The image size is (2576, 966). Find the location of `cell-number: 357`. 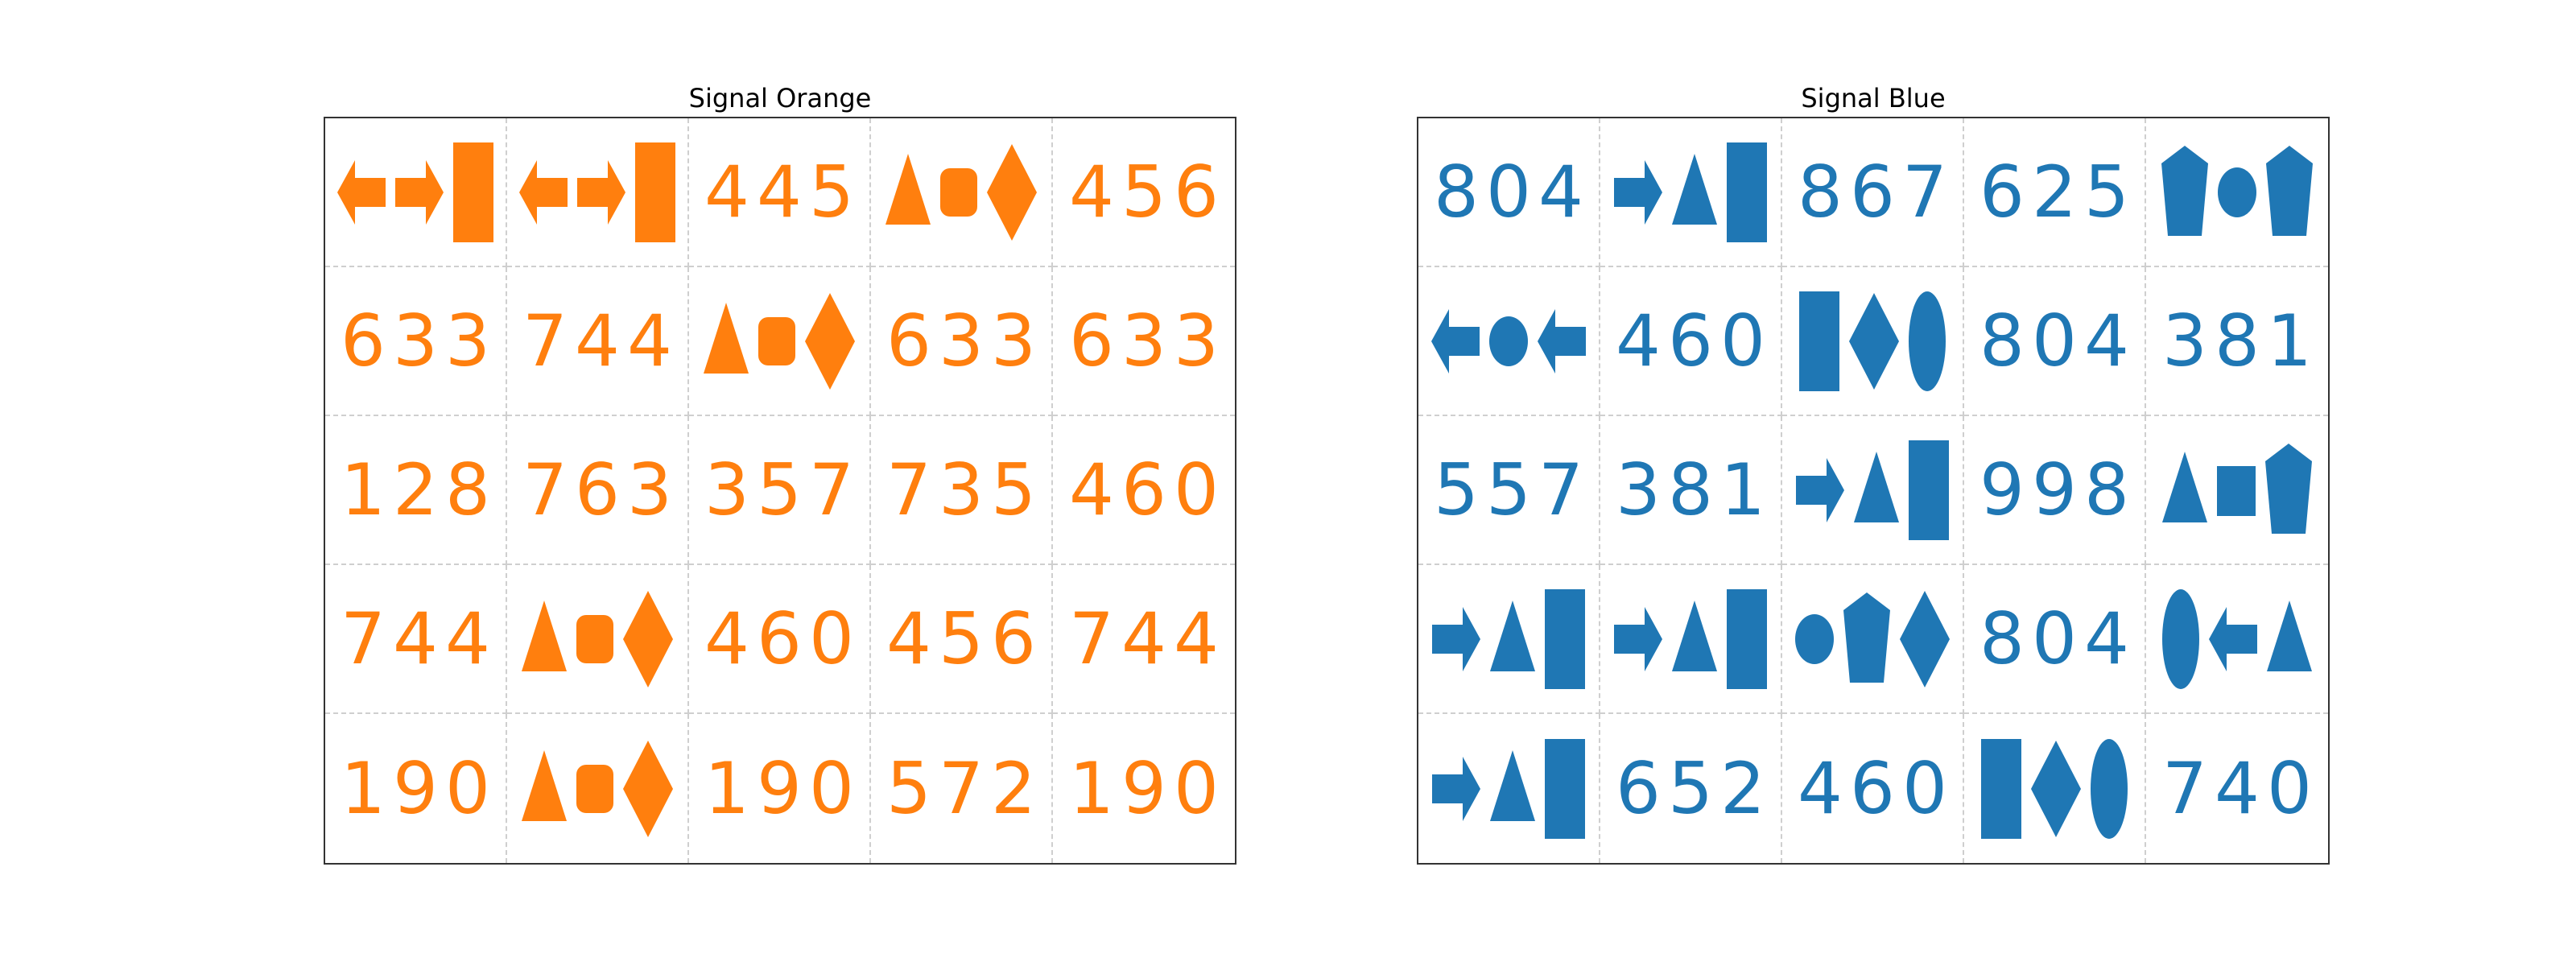

cell-number: 357 is located at coordinates (782, 489).